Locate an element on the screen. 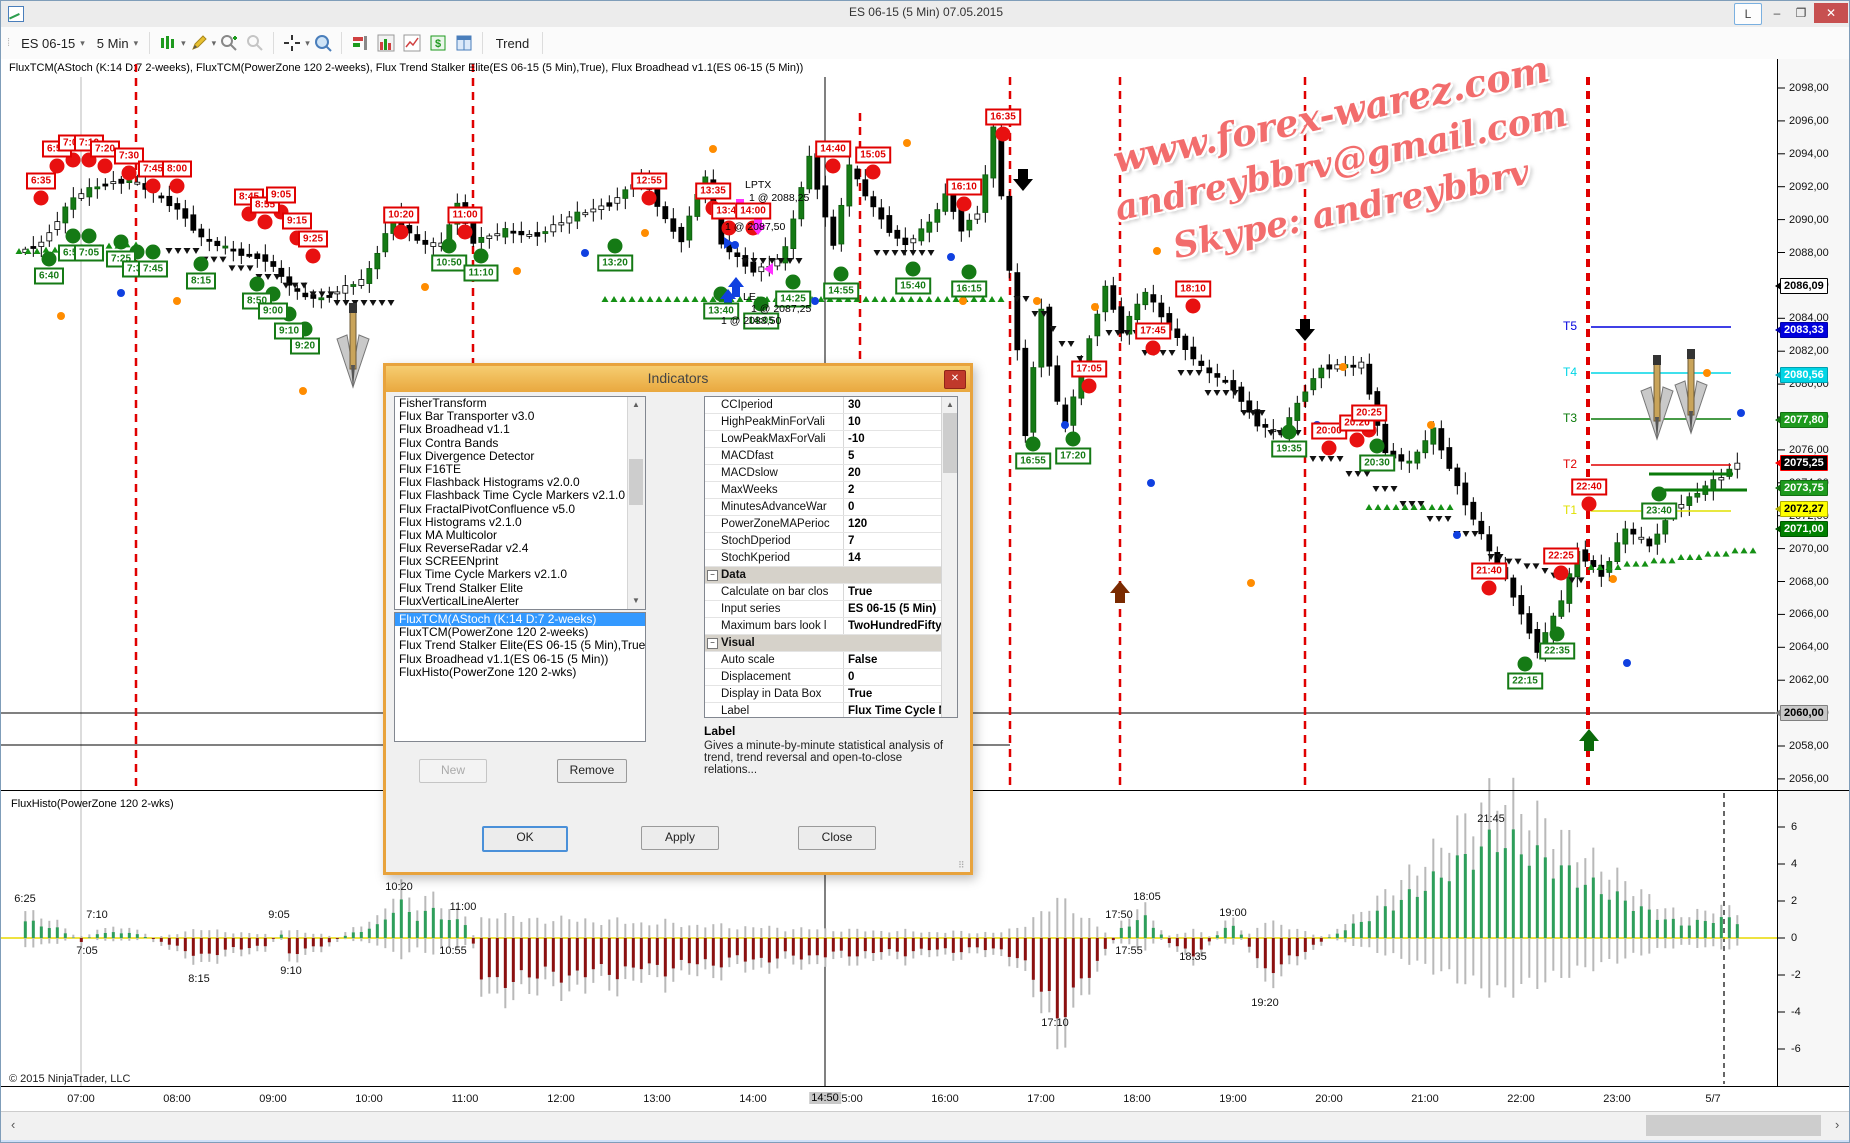 This screenshot has width=1850, height=1143. list-scrollbar: ▲ ▼ is located at coordinates (636, 503).